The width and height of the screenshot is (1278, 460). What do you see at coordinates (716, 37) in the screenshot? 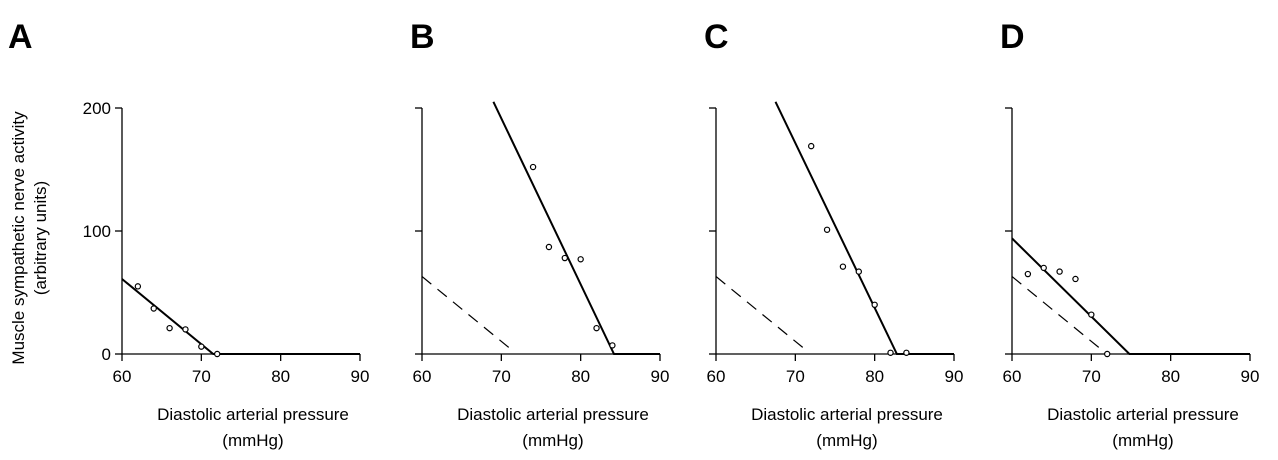
I see `panel-letter: C` at bounding box center [716, 37].